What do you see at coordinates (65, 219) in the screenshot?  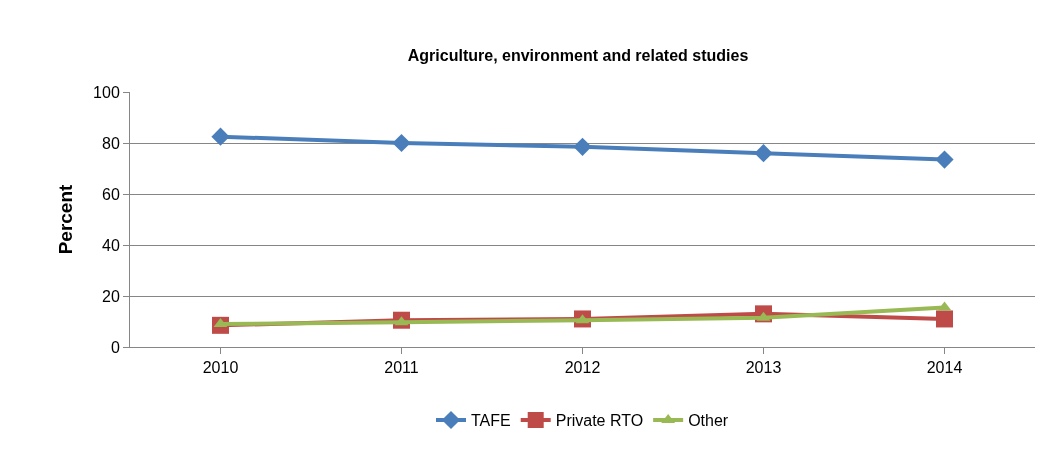 I see `y-axis-title: Percent` at bounding box center [65, 219].